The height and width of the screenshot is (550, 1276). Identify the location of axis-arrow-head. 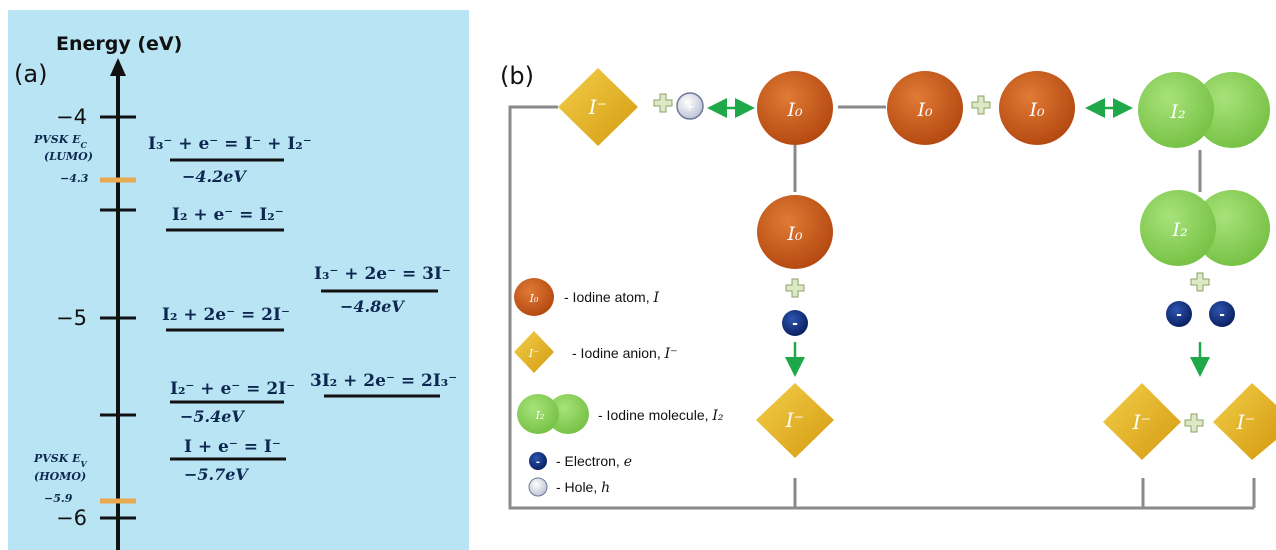
(118, 67).